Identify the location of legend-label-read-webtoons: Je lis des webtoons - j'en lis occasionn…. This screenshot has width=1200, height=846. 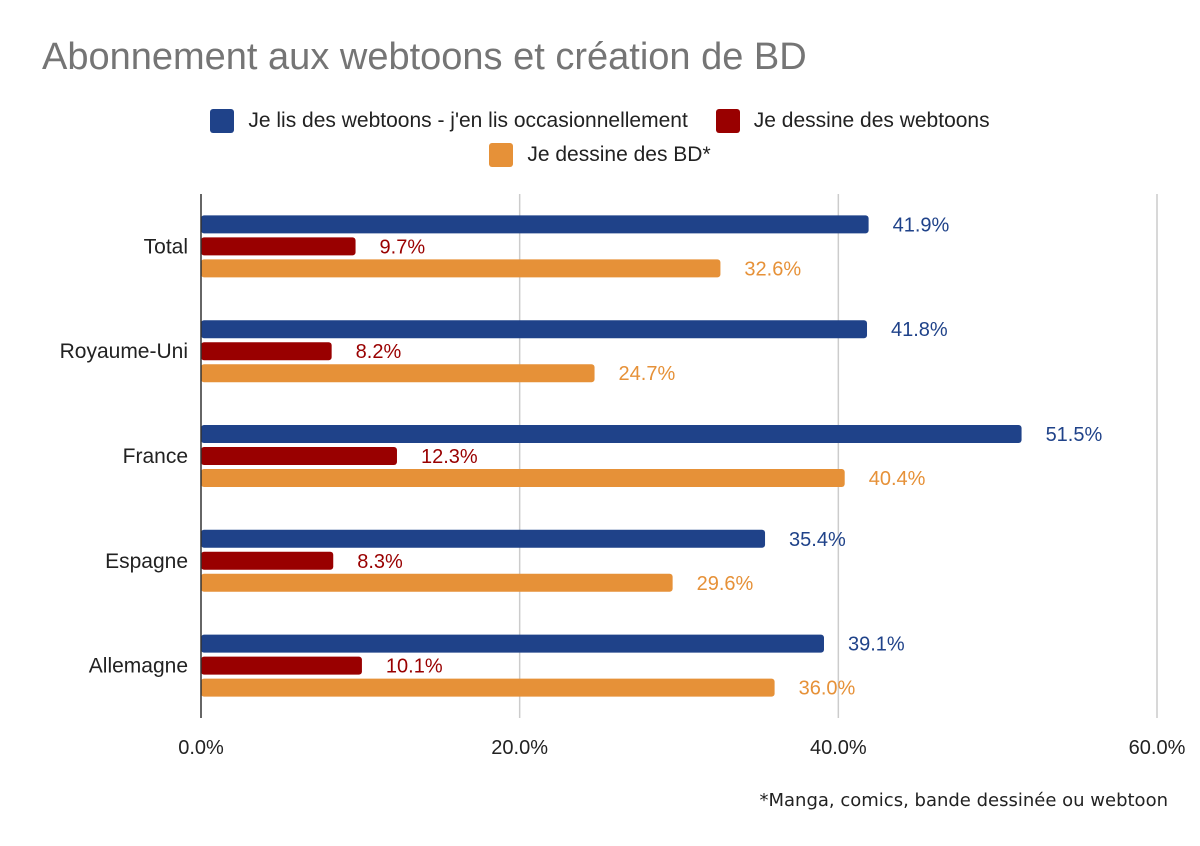
(468, 120).